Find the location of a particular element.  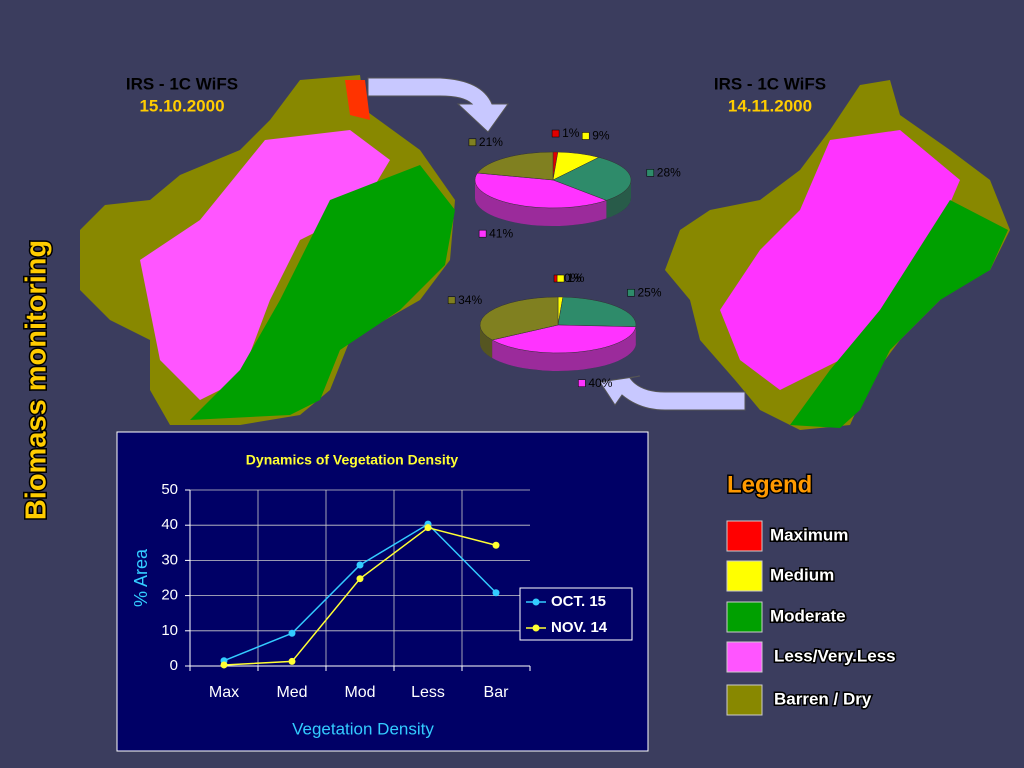

chart-title: Dynamics of Vegetation Density is located at coordinates (352, 460).